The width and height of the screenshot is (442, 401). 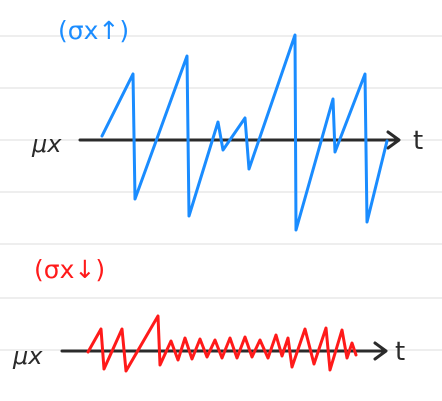 What do you see at coordinates (46, 144) in the screenshot?
I see `top-mean-label: μx` at bounding box center [46, 144].